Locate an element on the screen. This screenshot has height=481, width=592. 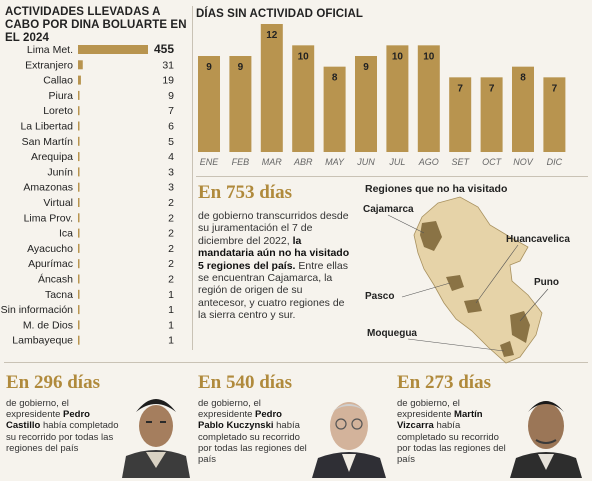
kuczynski-portrait is located at coordinates (349, 440).